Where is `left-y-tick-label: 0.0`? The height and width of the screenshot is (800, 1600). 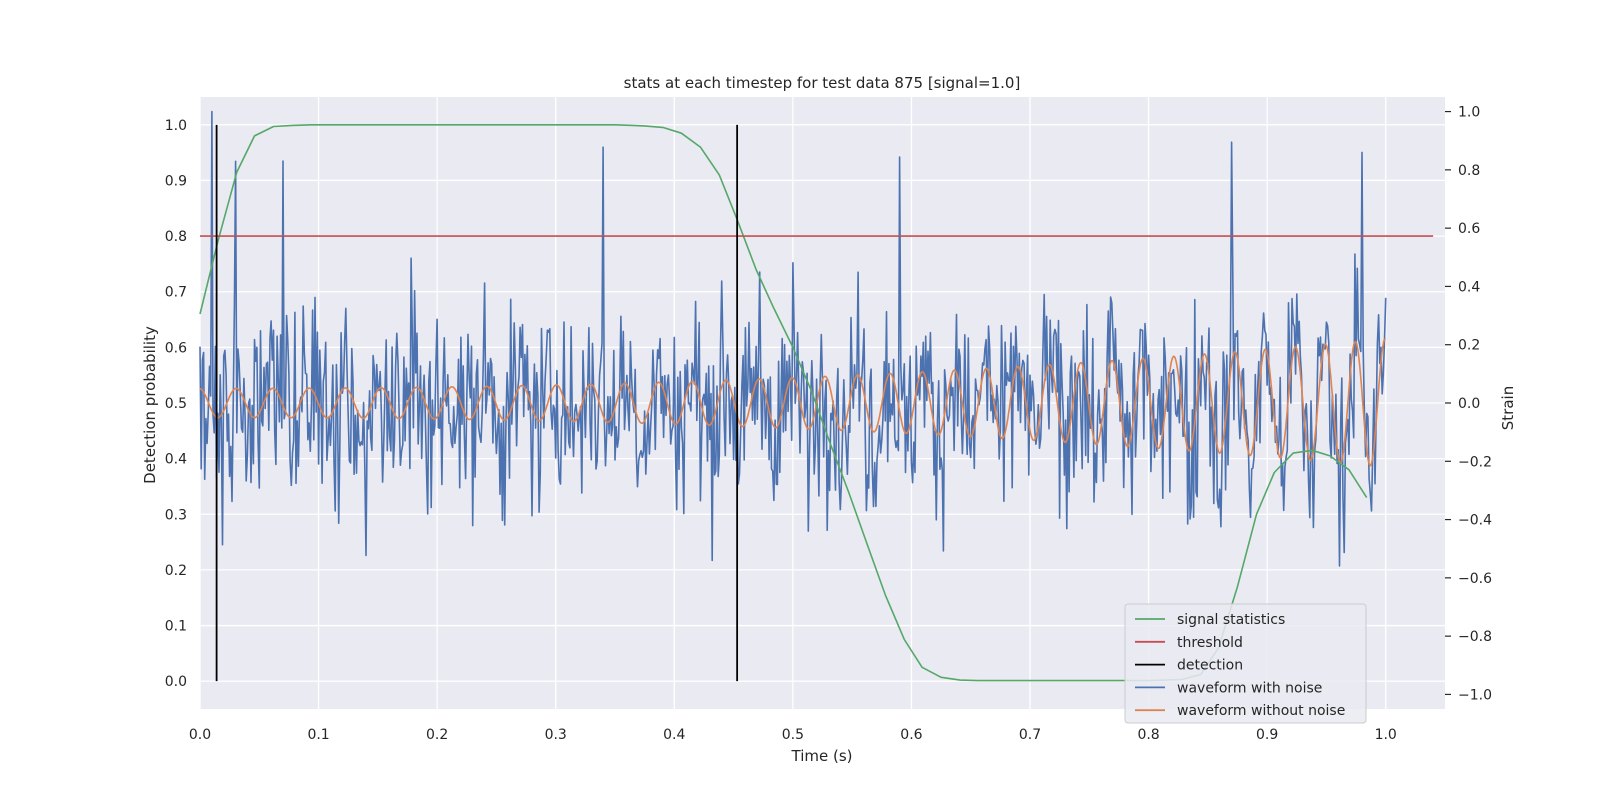 left-y-tick-label: 0.0 is located at coordinates (176, 682).